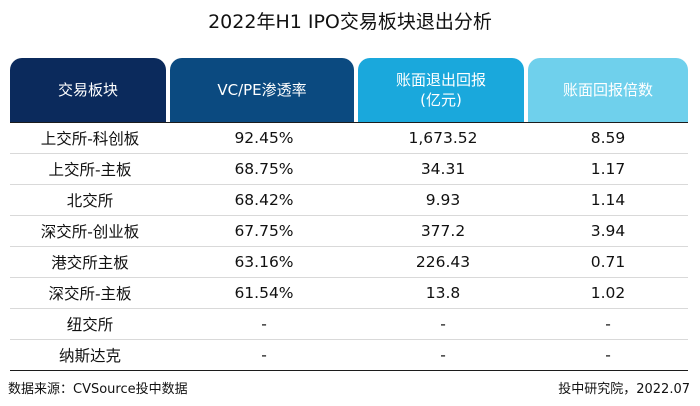  What do you see at coordinates (90, 139) in the screenshot?
I see `cell-board: 上交所-科创板` at bounding box center [90, 139].